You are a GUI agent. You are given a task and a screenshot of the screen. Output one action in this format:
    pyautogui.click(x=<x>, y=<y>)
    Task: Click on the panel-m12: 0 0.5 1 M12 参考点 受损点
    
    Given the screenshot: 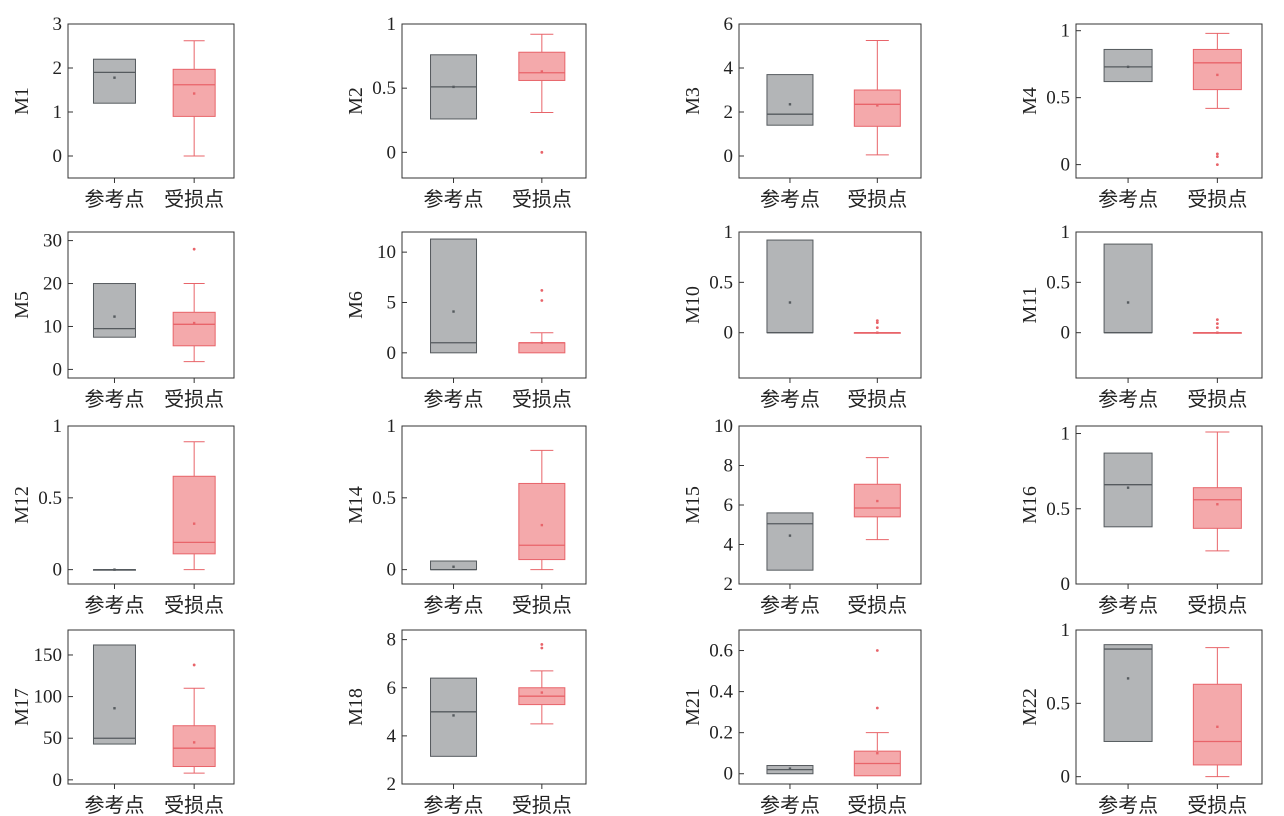 What is the action you would take?
    pyautogui.click(x=123, y=516)
    